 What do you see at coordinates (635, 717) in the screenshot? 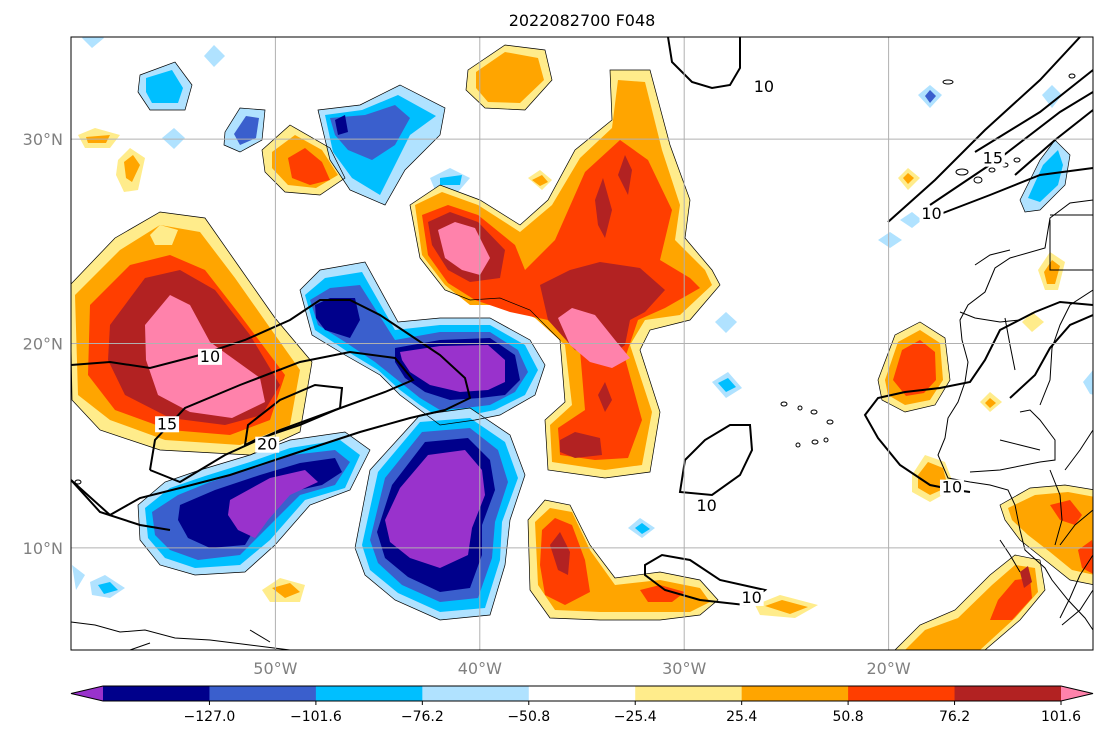
I see `colorbar-tick-label-4: −25.4` at bounding box center [635, 717].